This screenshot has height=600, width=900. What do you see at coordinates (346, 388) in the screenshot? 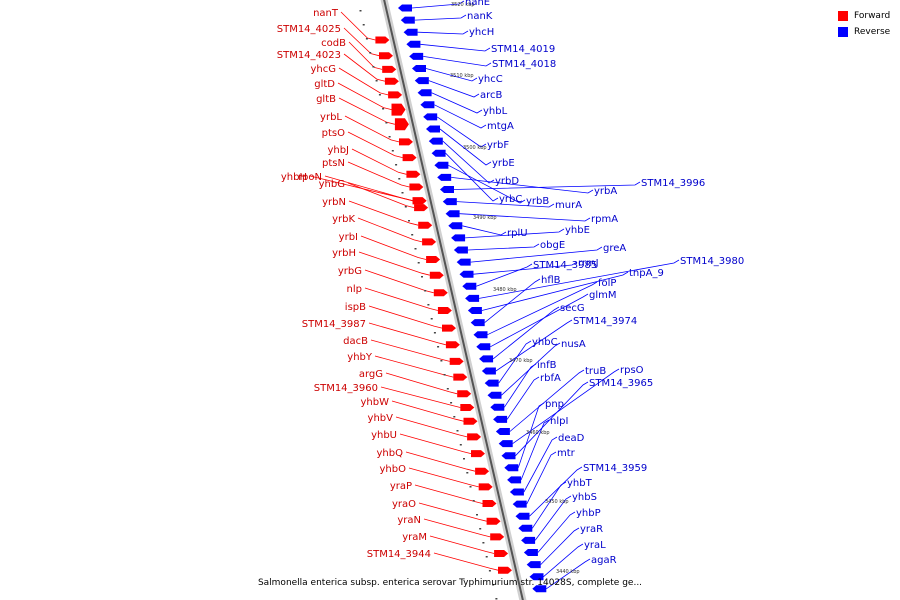
I see `forward-gene-label: STM14_3960` at bounding box center [346, 388].